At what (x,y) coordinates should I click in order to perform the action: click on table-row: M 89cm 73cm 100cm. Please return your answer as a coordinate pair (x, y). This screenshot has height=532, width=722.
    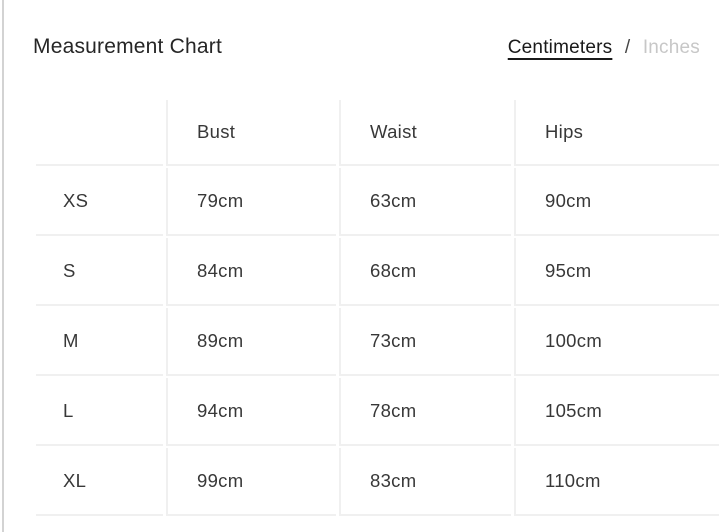
    Looking at the image, I should click on (377, 342).